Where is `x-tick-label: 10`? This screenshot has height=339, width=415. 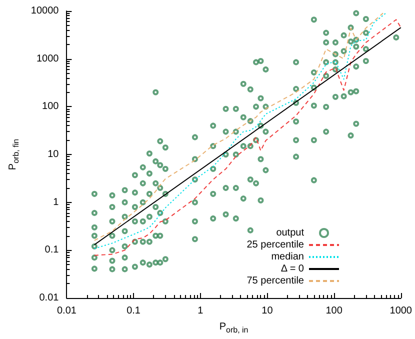
x-tick-label: 10 is located at coordinates (268, 311).